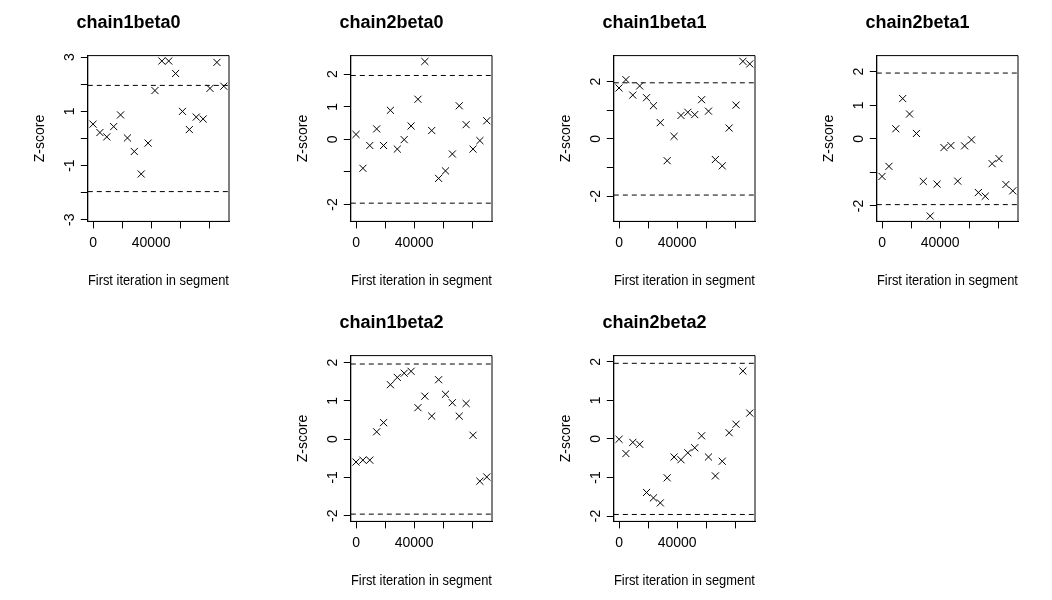 The image size is (1052, 600). I want to click on chart-title: chain1beta0, so click(128, 21).